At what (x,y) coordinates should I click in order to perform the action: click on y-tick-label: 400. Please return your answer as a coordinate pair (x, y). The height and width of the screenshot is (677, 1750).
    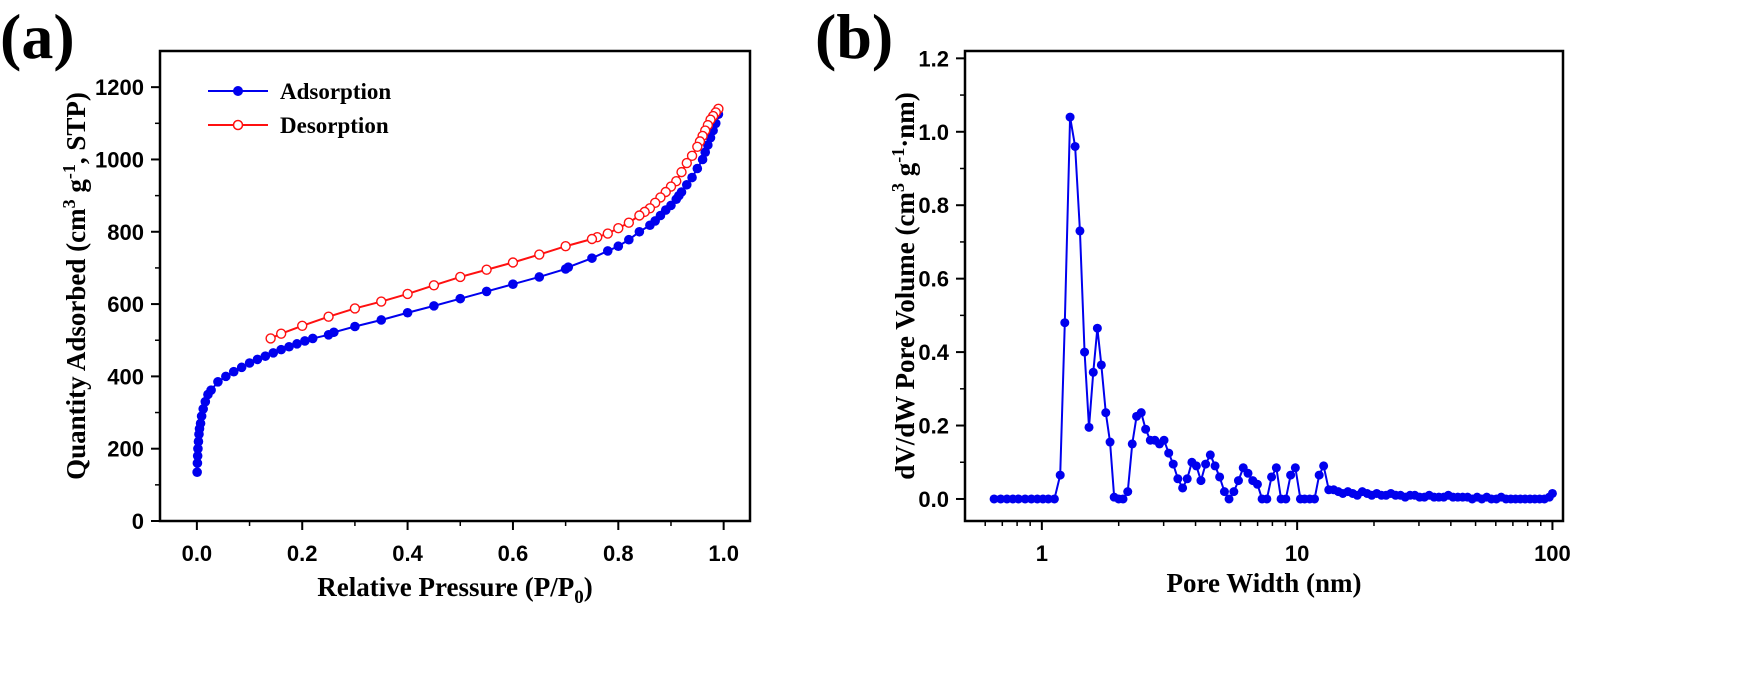
    Looking at the image, I should click on (125, 376).